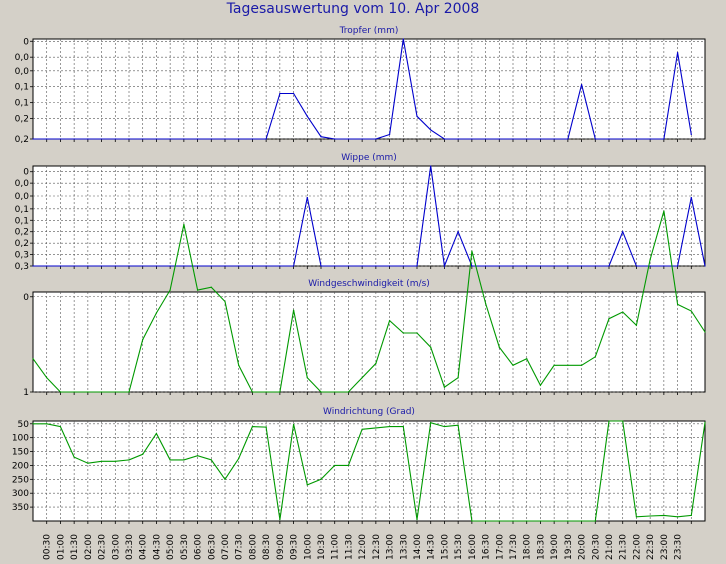  What do you see at coordinates (459, 547) in the screenshot?
I see `x-tick-label: 15:30` at bounding box center [459, 547].